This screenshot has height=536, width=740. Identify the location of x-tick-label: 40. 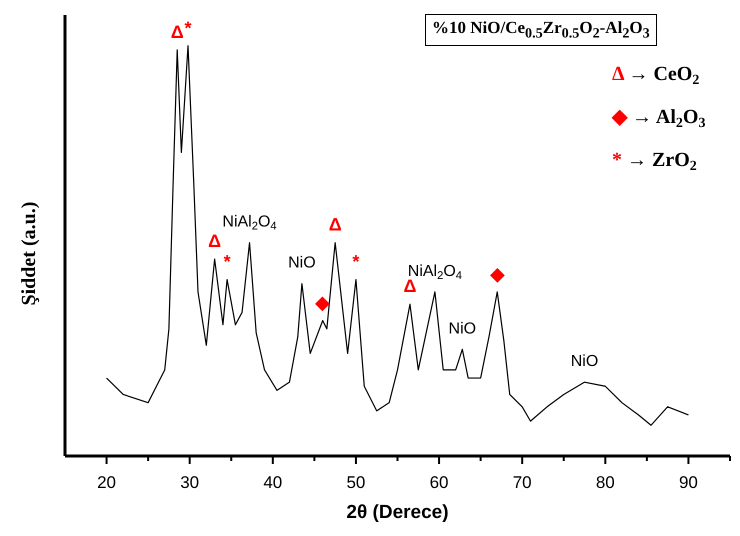
(272, 482).